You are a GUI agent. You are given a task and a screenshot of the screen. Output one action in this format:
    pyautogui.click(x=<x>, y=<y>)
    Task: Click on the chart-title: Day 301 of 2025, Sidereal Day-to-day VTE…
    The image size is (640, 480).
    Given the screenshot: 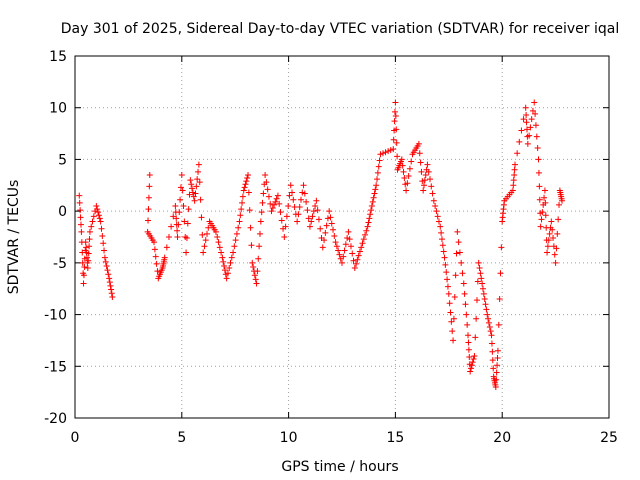 What is the action you would take?
    pyautogui.click(x=340, y=29)
    